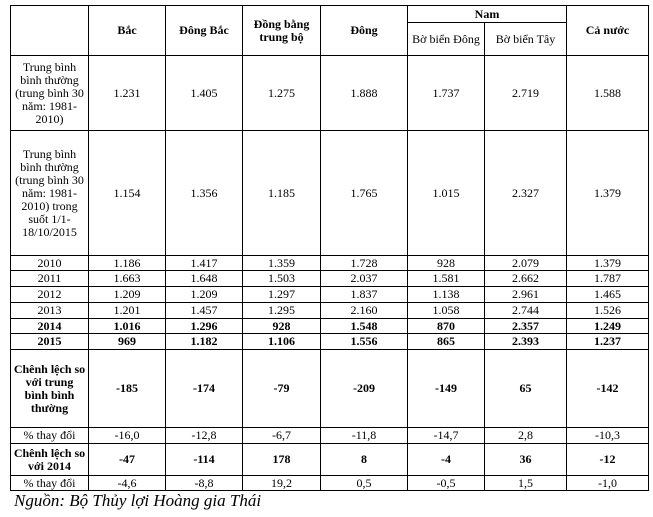 This screenshot has height=517, width=653. I want to click on cell: 1.237, so click(608, 341).